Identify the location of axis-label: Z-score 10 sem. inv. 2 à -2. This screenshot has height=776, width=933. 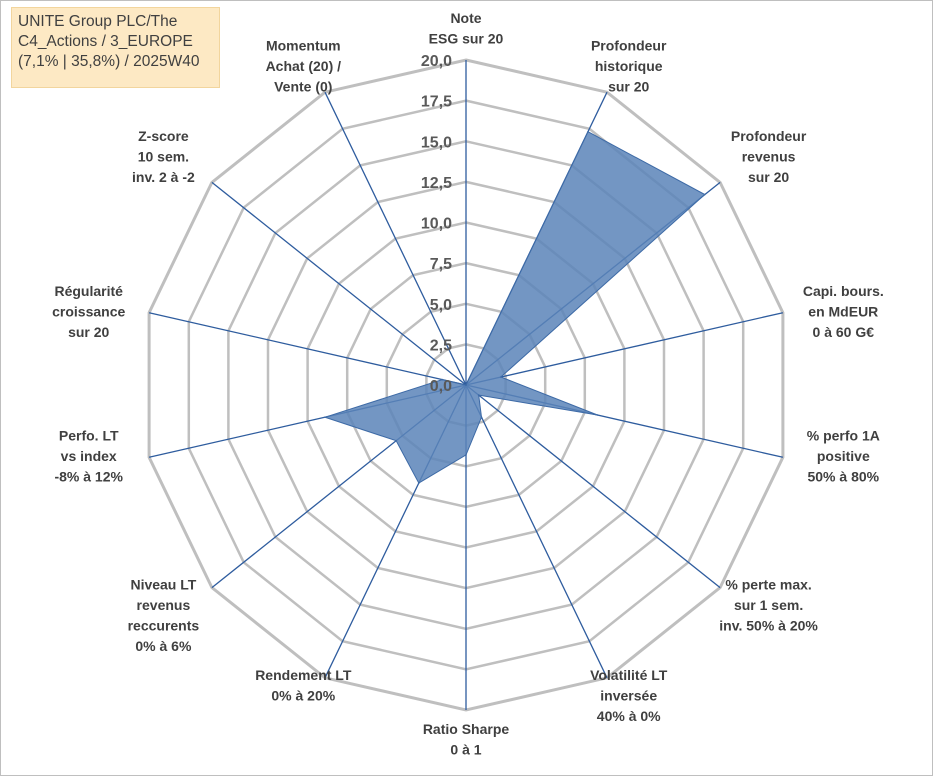
(163, 156).